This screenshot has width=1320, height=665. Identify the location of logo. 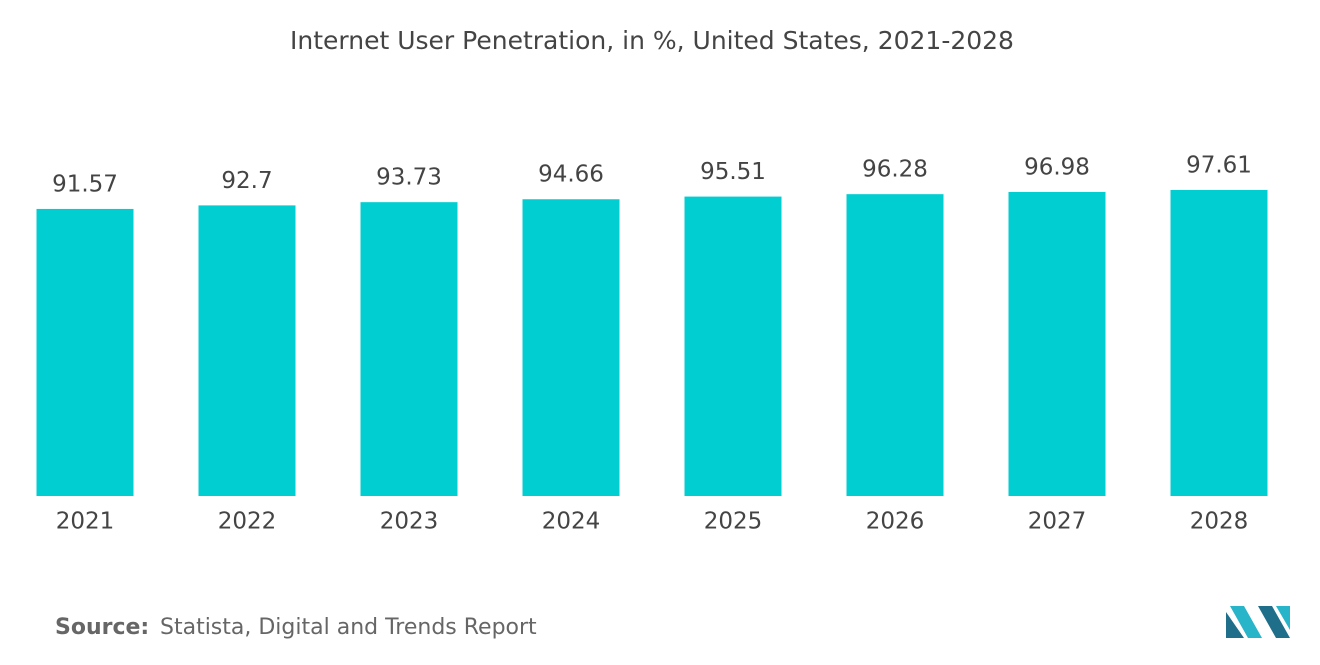
(1258, 622).